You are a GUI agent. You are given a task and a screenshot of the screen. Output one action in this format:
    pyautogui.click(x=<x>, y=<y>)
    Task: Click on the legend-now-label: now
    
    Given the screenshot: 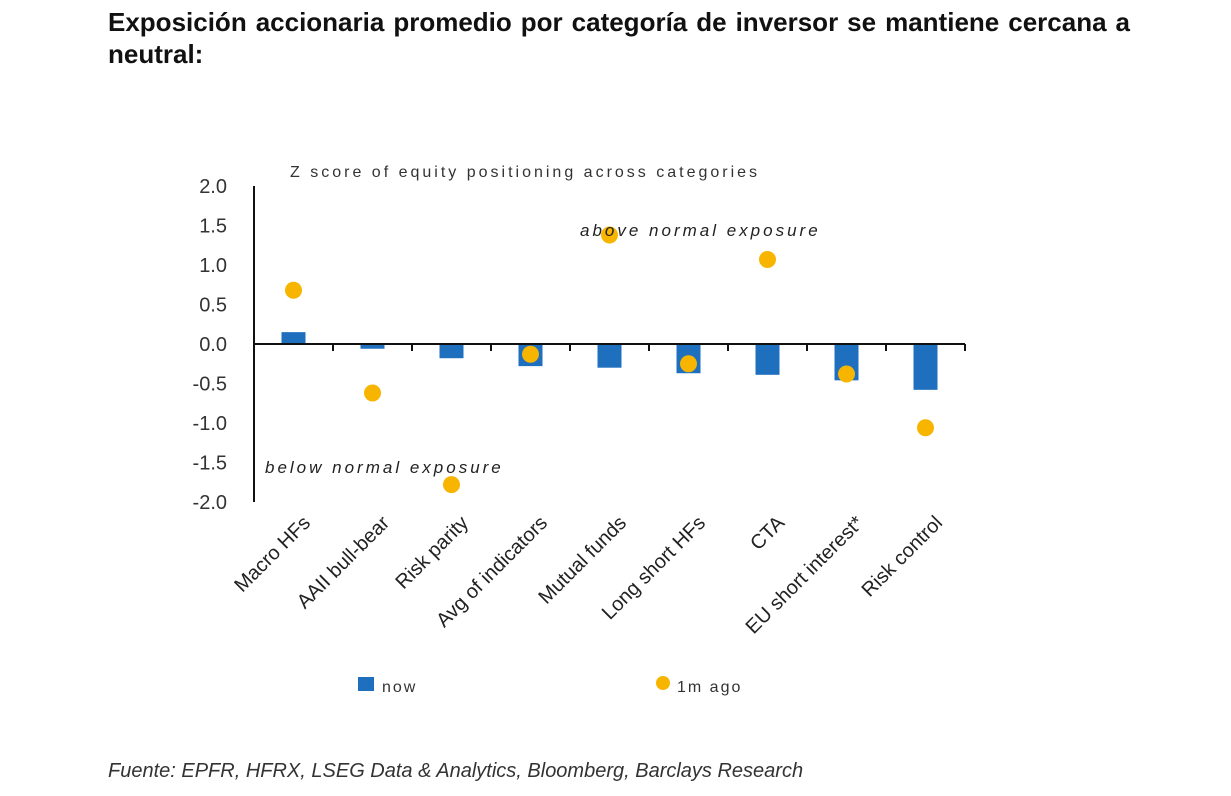 What is the action you would take?
    pyautogui.click(x=399, y=687)
    